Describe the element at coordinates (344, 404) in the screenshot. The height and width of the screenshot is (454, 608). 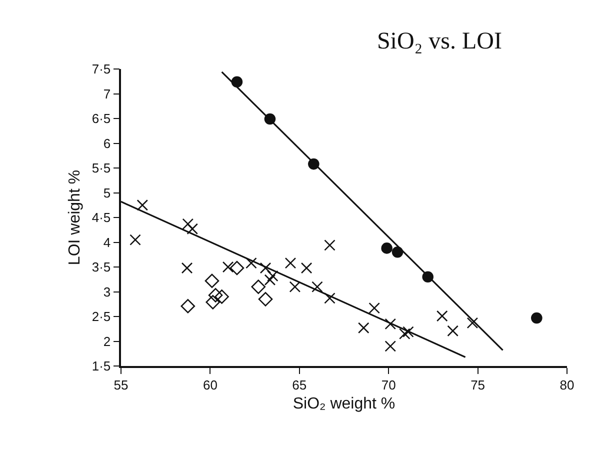
I see `x-axis-title: SiO₂ weight %` at that location.